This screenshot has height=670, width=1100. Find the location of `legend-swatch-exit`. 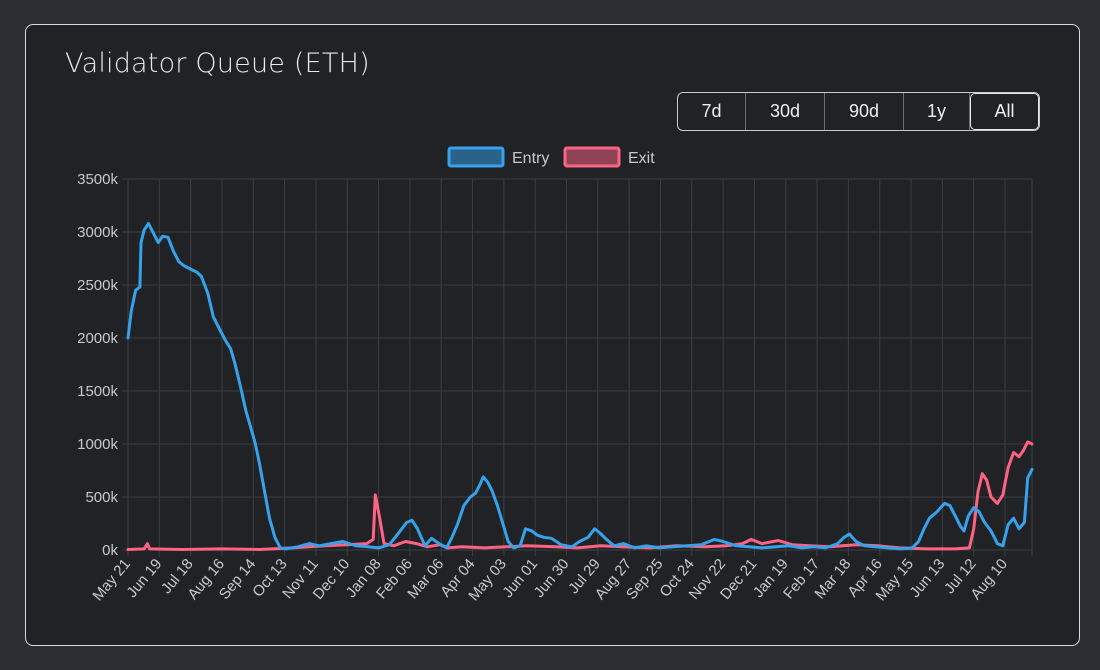

legend-swatch-exit is located at coordinates (592, 157).